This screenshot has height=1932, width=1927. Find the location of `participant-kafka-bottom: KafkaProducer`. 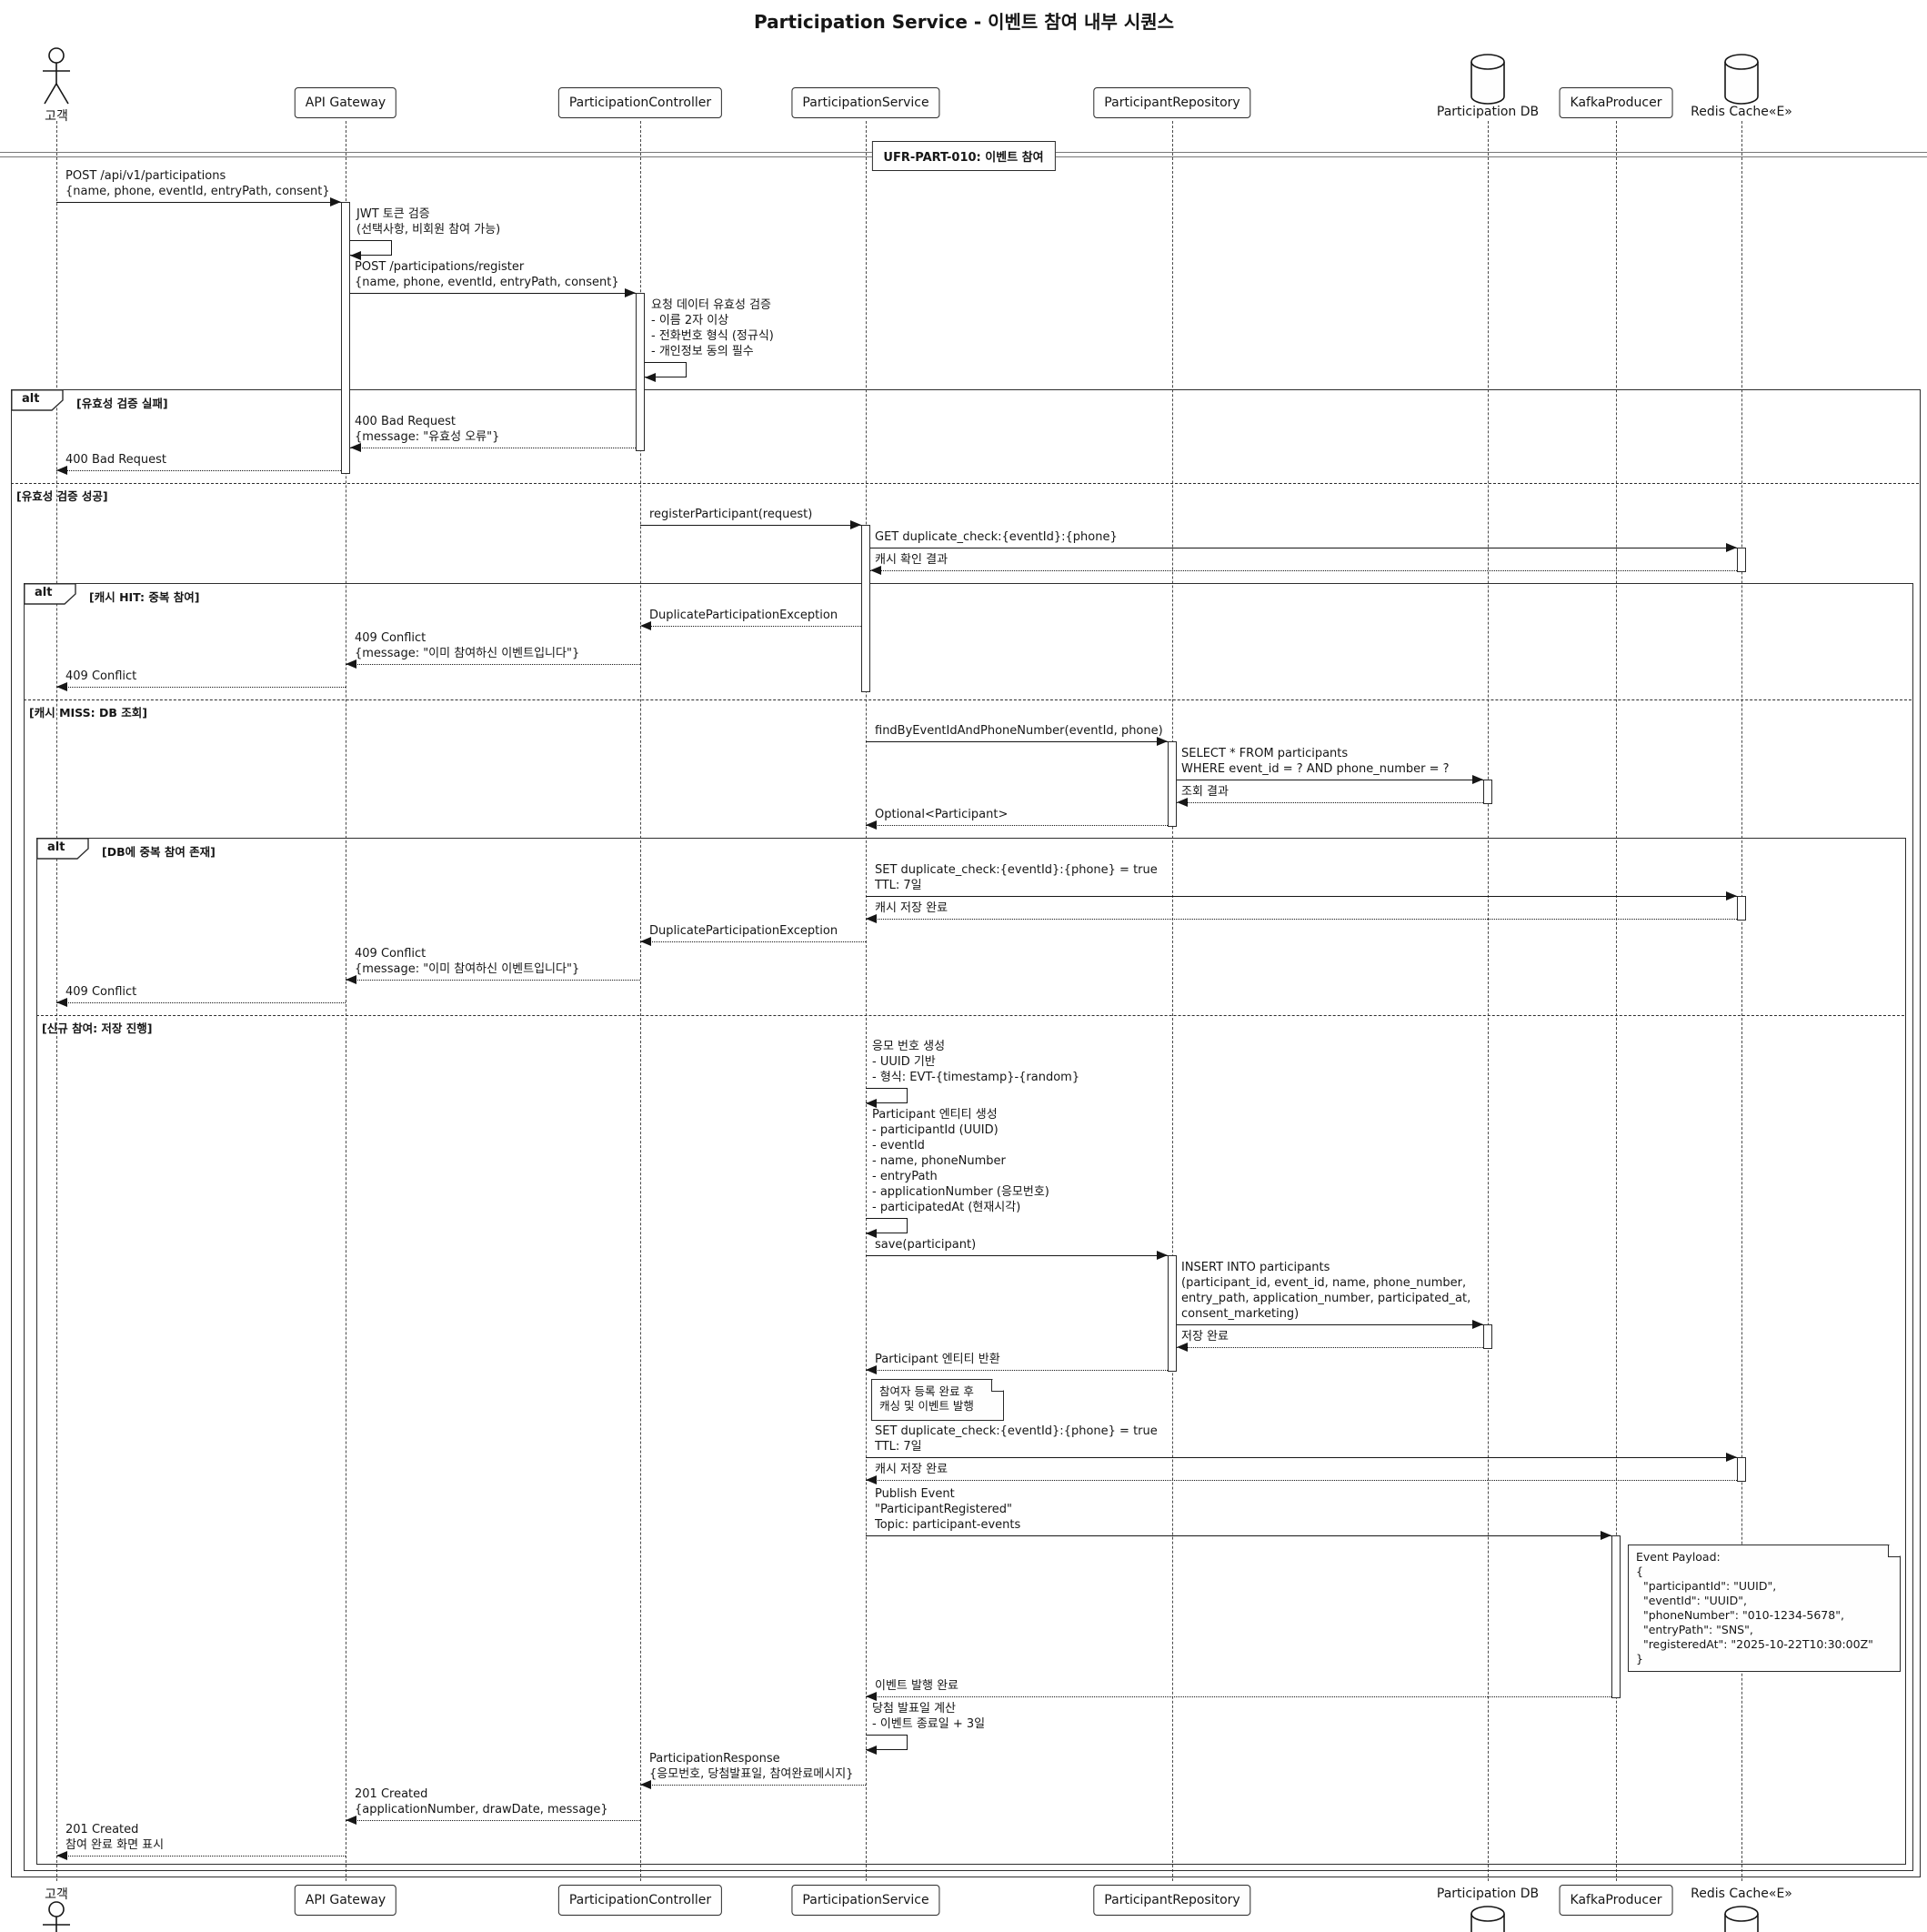

participant-kafka-bottom: KafkaProducer is located at coordinates (1616, 1900).